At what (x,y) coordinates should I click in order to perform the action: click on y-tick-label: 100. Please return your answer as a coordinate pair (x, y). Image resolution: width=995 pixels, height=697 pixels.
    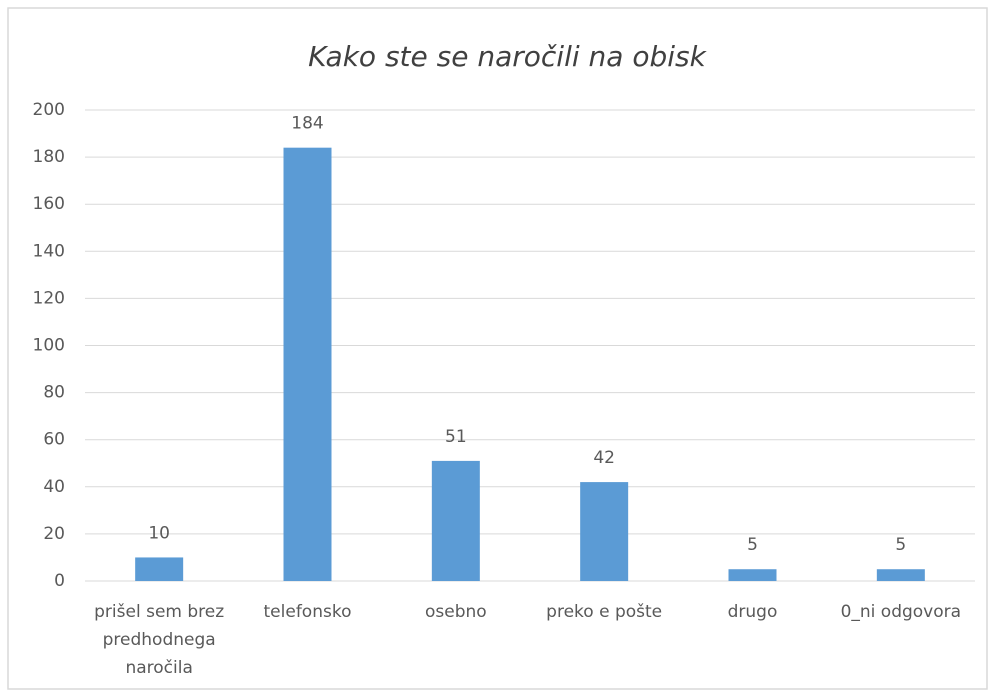
    Looking at the image, I should click on (49, 346).